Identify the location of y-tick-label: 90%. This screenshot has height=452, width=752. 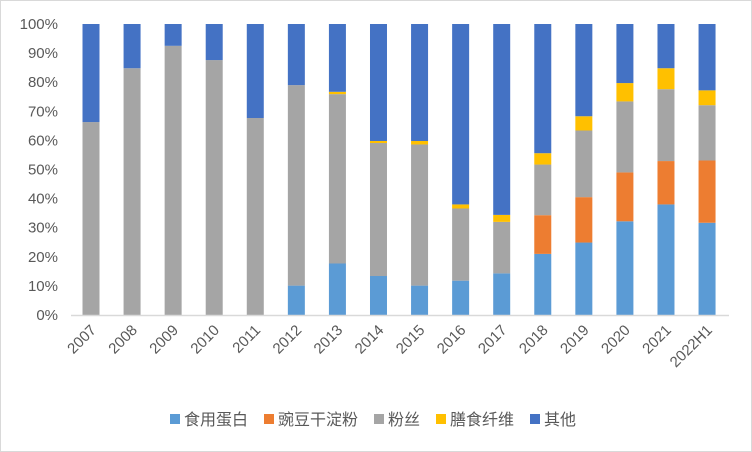
(43, 53).